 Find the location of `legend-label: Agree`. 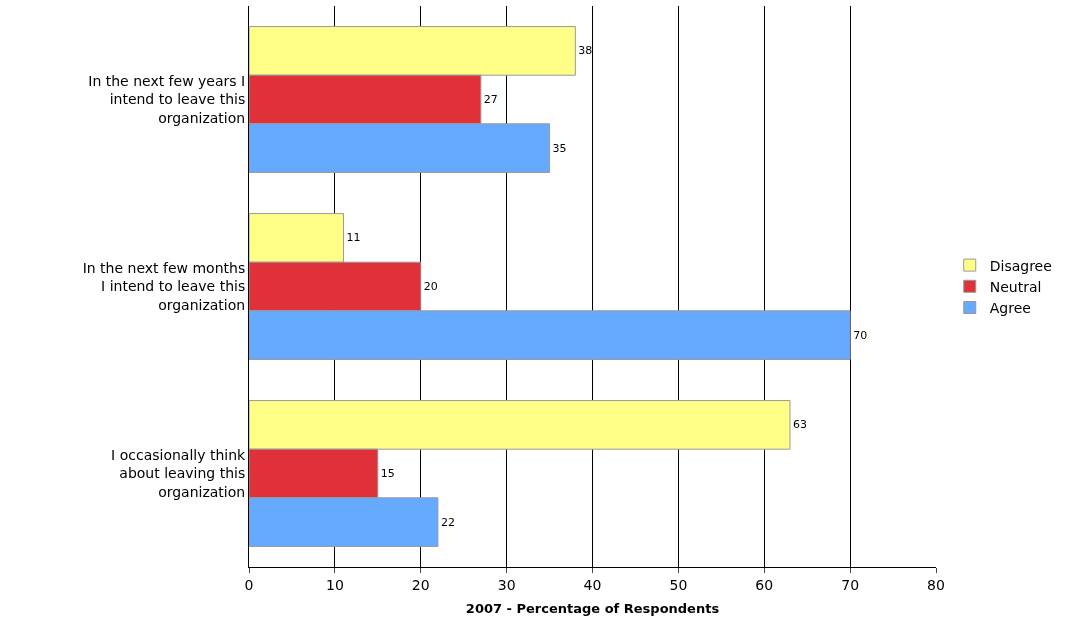

legend-label: Agree is located at coordinates (1010, 307).